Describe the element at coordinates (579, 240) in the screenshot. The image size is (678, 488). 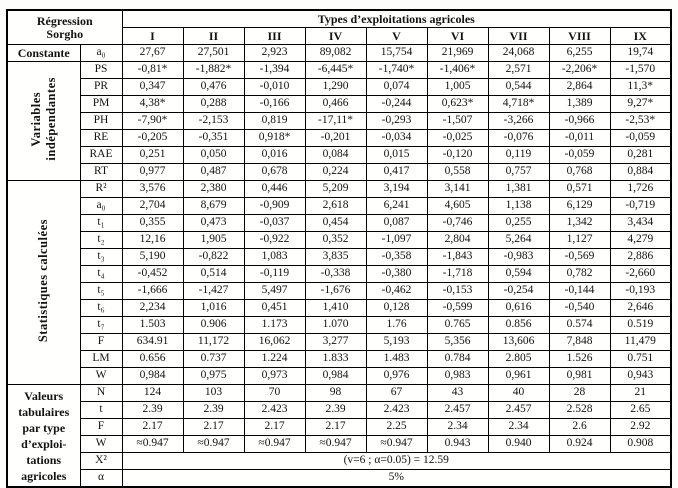
I see `table-cell: 1,127` at that location.